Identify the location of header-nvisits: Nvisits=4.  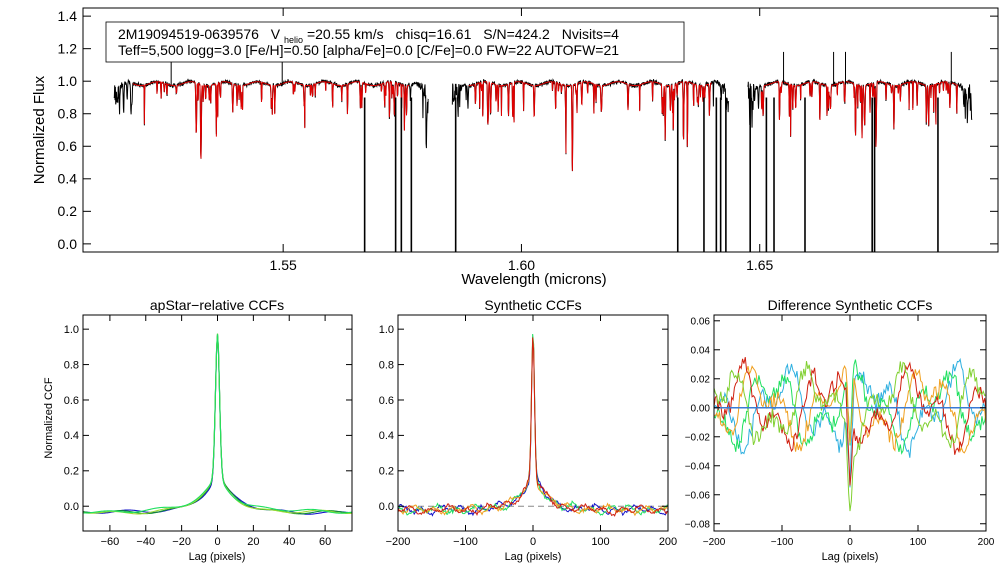
(590, 34).